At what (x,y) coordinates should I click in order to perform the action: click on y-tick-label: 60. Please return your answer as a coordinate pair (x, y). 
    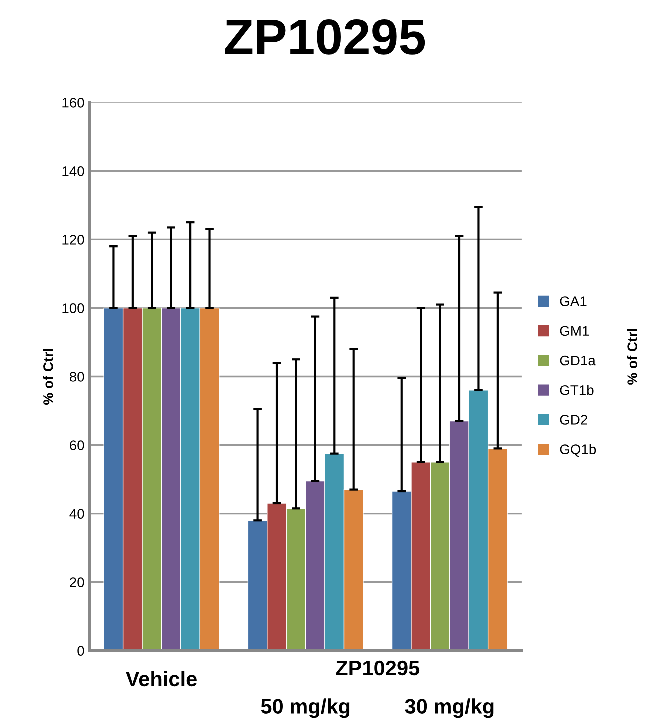
    Looking at the image, I should click on (77, 445).